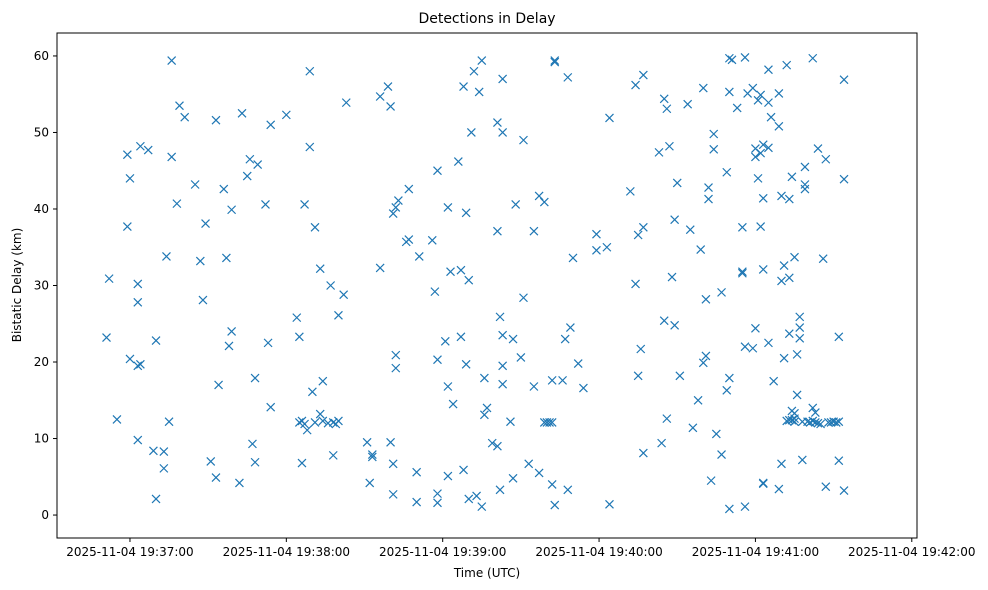 The image size is (988, 590). I want to click on y-tick-label: 60, so click(41, 56).